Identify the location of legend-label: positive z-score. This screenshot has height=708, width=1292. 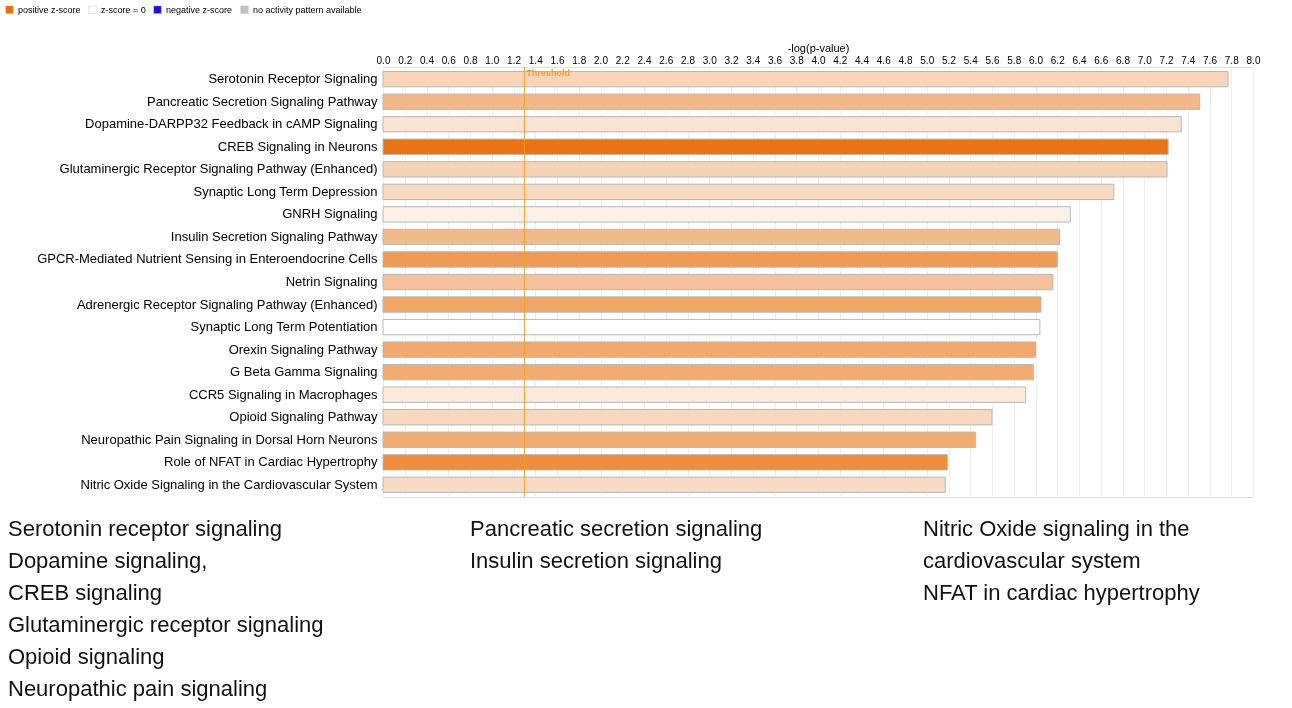
(49, 9).